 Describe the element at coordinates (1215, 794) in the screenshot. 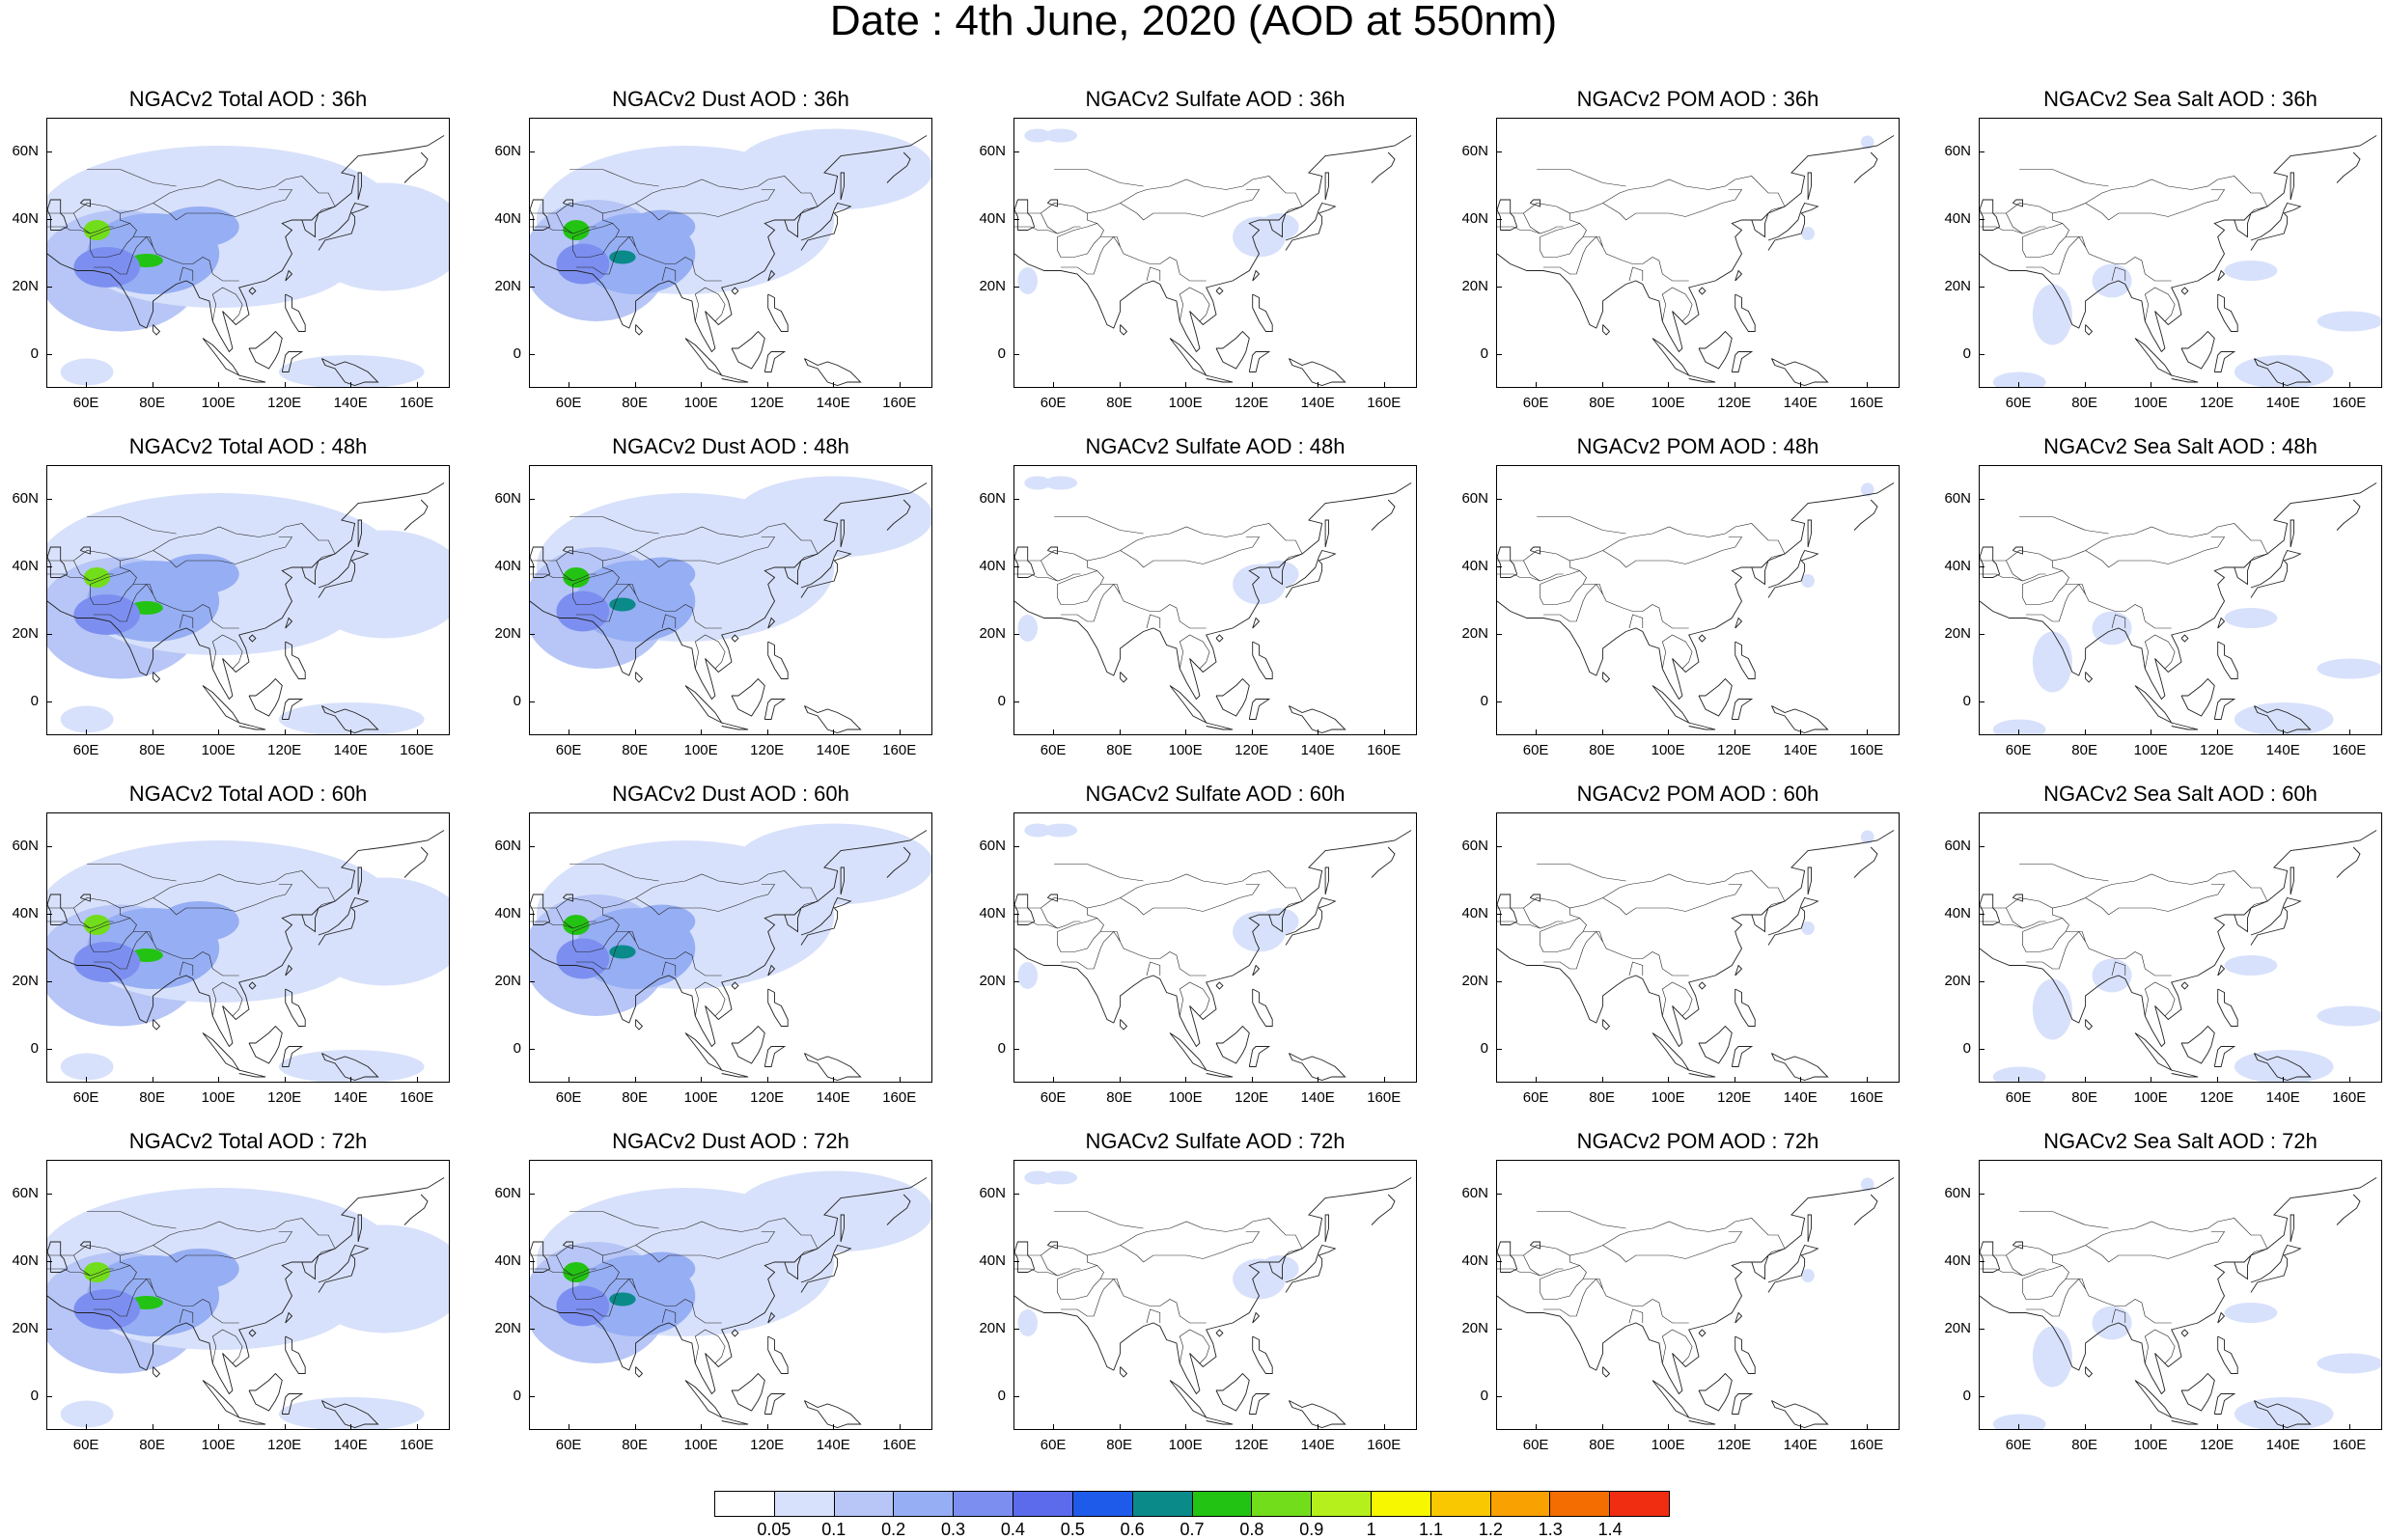

I see `panel-title: NGACv2 Sulfate AOD : 60h` at that location.